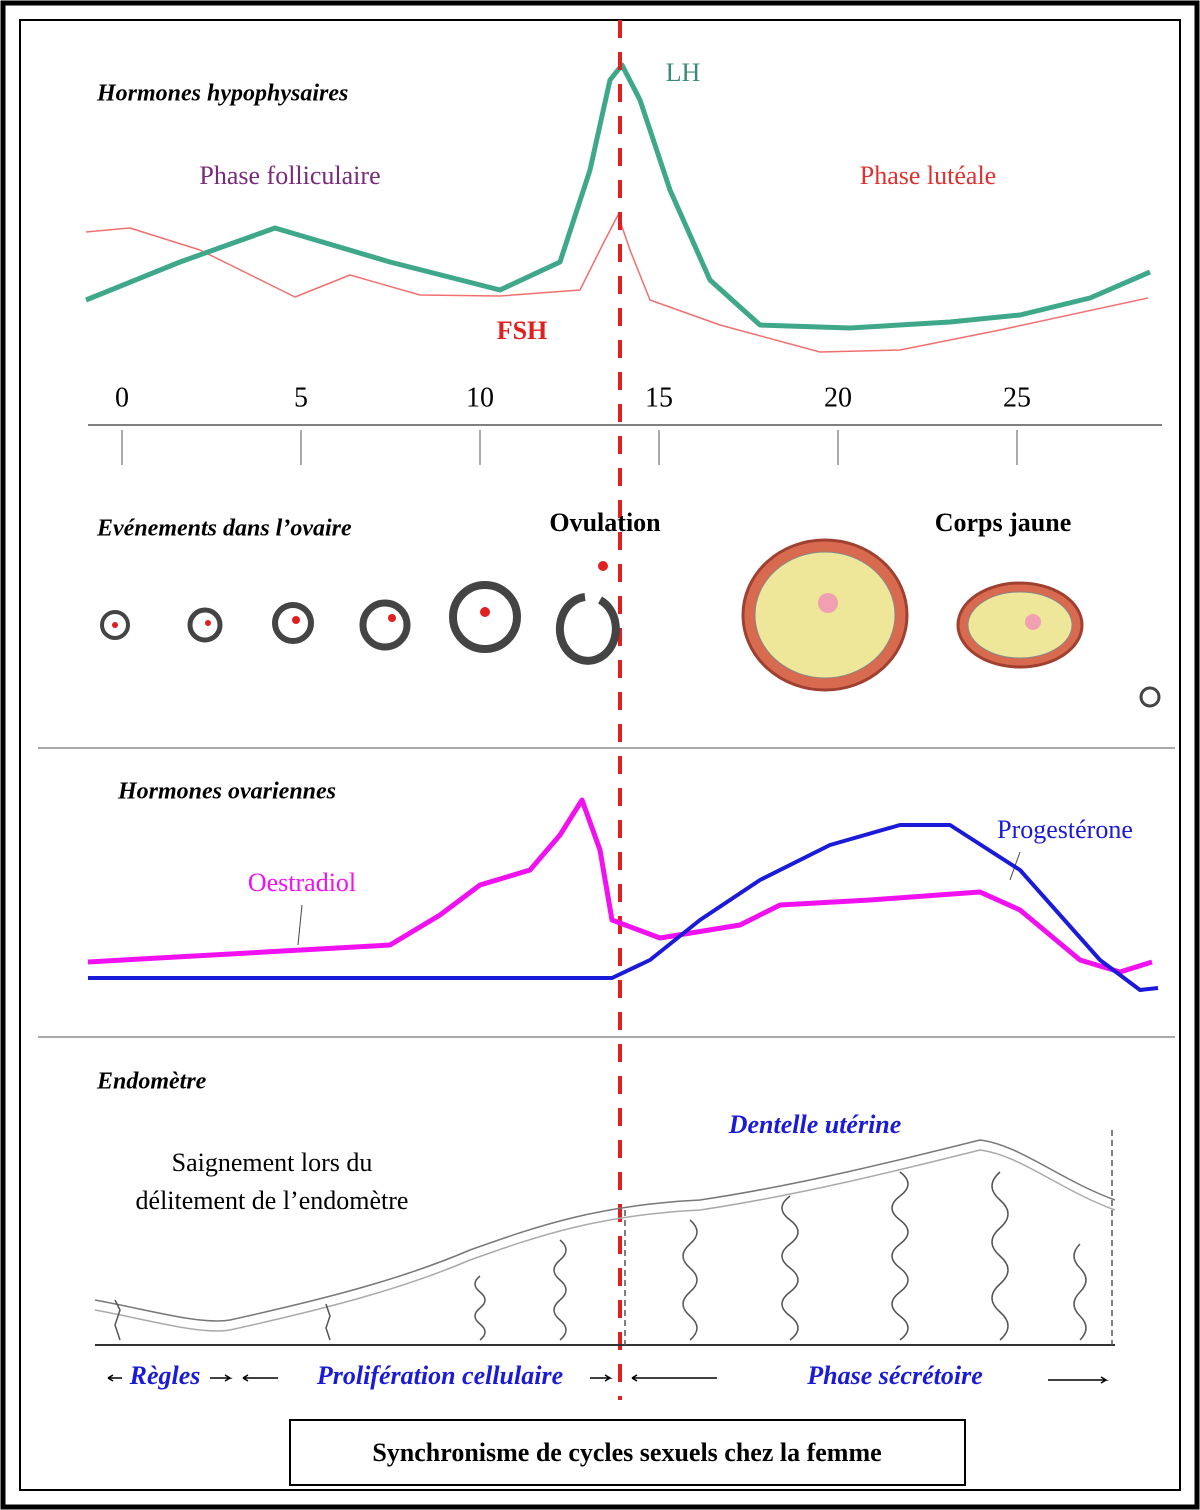 The width and height of the screenshot is (1200, 1510). What do you see at coordinates (623, 907) in the screenshot?
I see `progesterone-curve` at bounding box center [623, 907].